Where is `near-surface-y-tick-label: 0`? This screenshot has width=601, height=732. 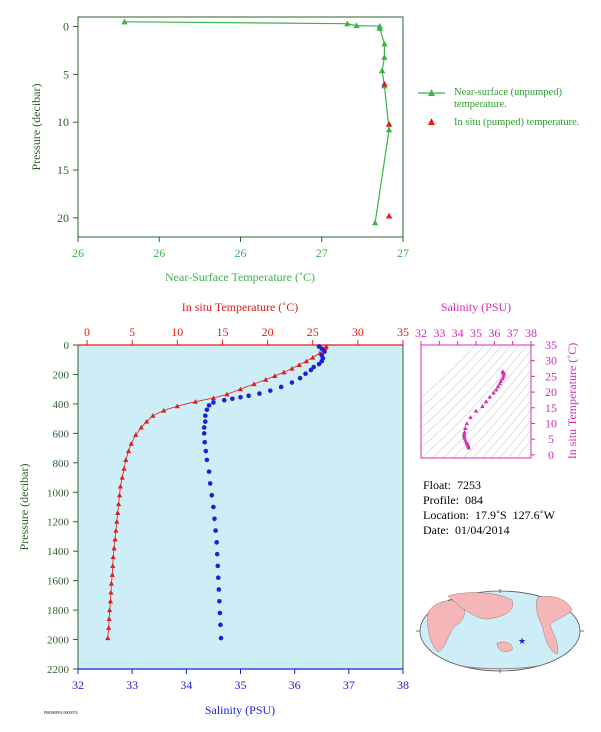 near-surface-y-tick-label: 0 is located at coordinates (66, 27).